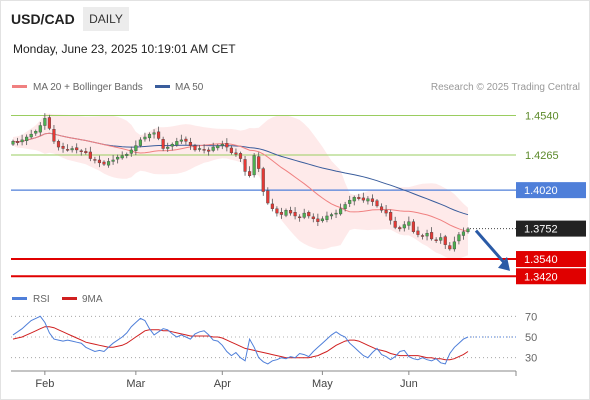 This screenshot has height=400, width=590. What do you see at coordinates (44, 384) in the screenshot?
I see `x-tick-label-0: Feb` at bounding box center [44, 384].